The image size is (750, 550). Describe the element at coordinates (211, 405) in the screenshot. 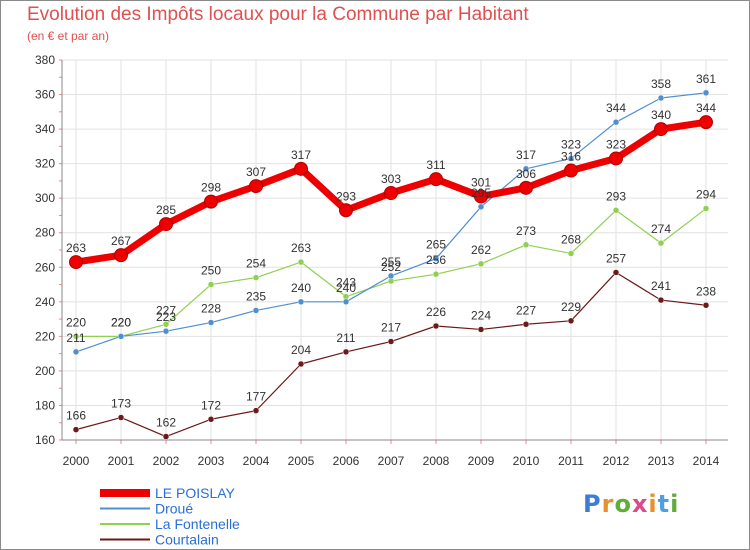

I see `data-label: 172` at that location.